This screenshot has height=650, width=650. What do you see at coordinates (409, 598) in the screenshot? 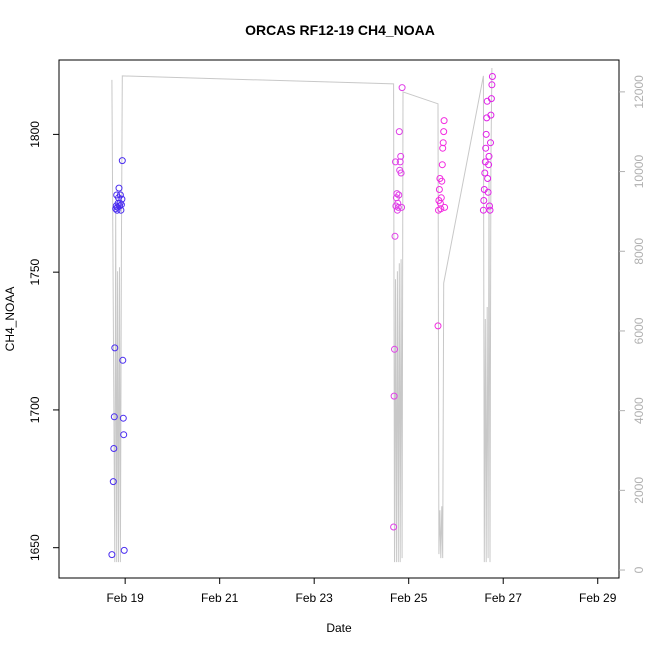
I see `x-tick-label: Feb 25` at bounding box center [409, 598].